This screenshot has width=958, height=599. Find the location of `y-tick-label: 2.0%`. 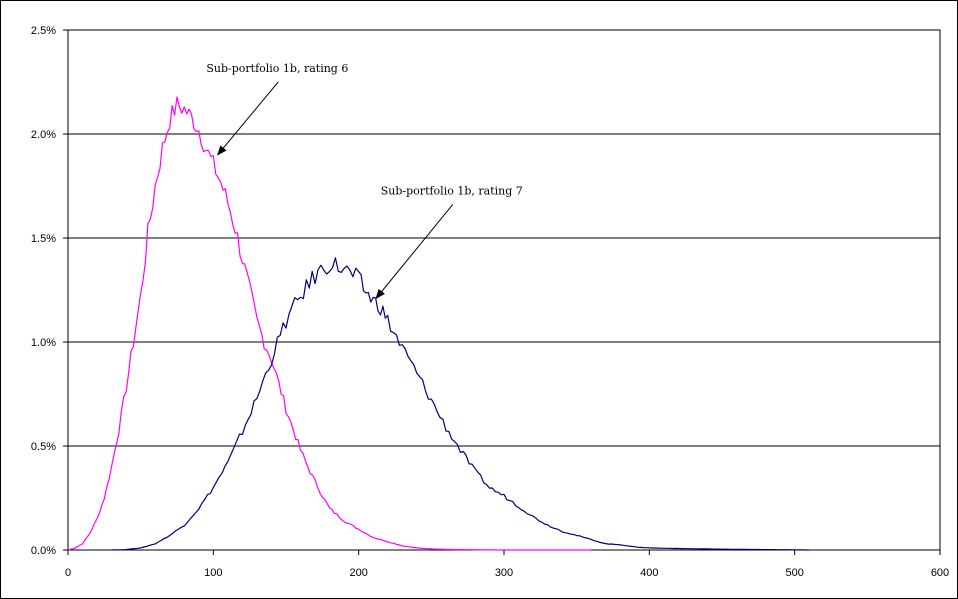

y-tick-label: 2.0% is located at coordinates (43, 135).